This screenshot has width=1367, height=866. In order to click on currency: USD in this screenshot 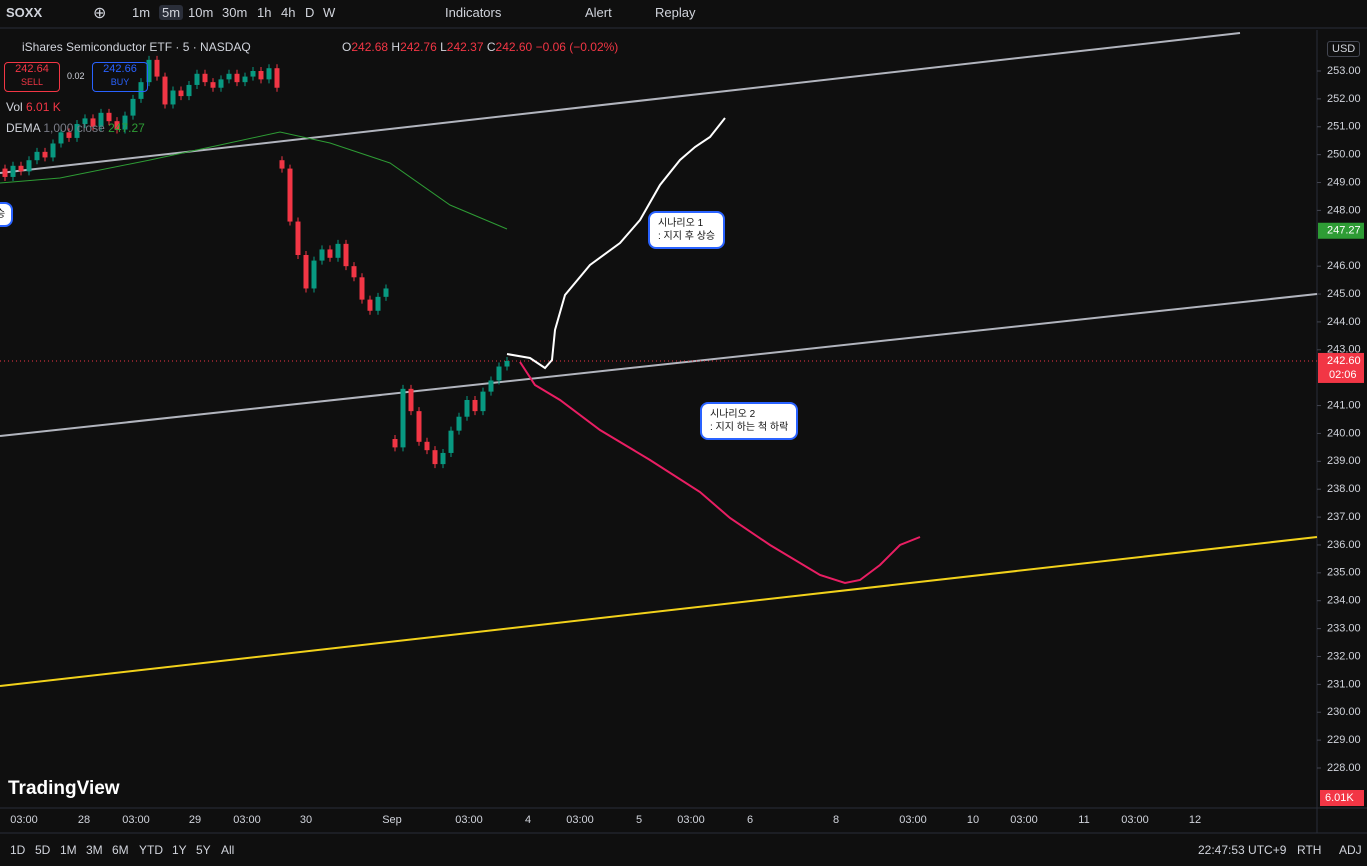, I will do `click(1344, 49)`.